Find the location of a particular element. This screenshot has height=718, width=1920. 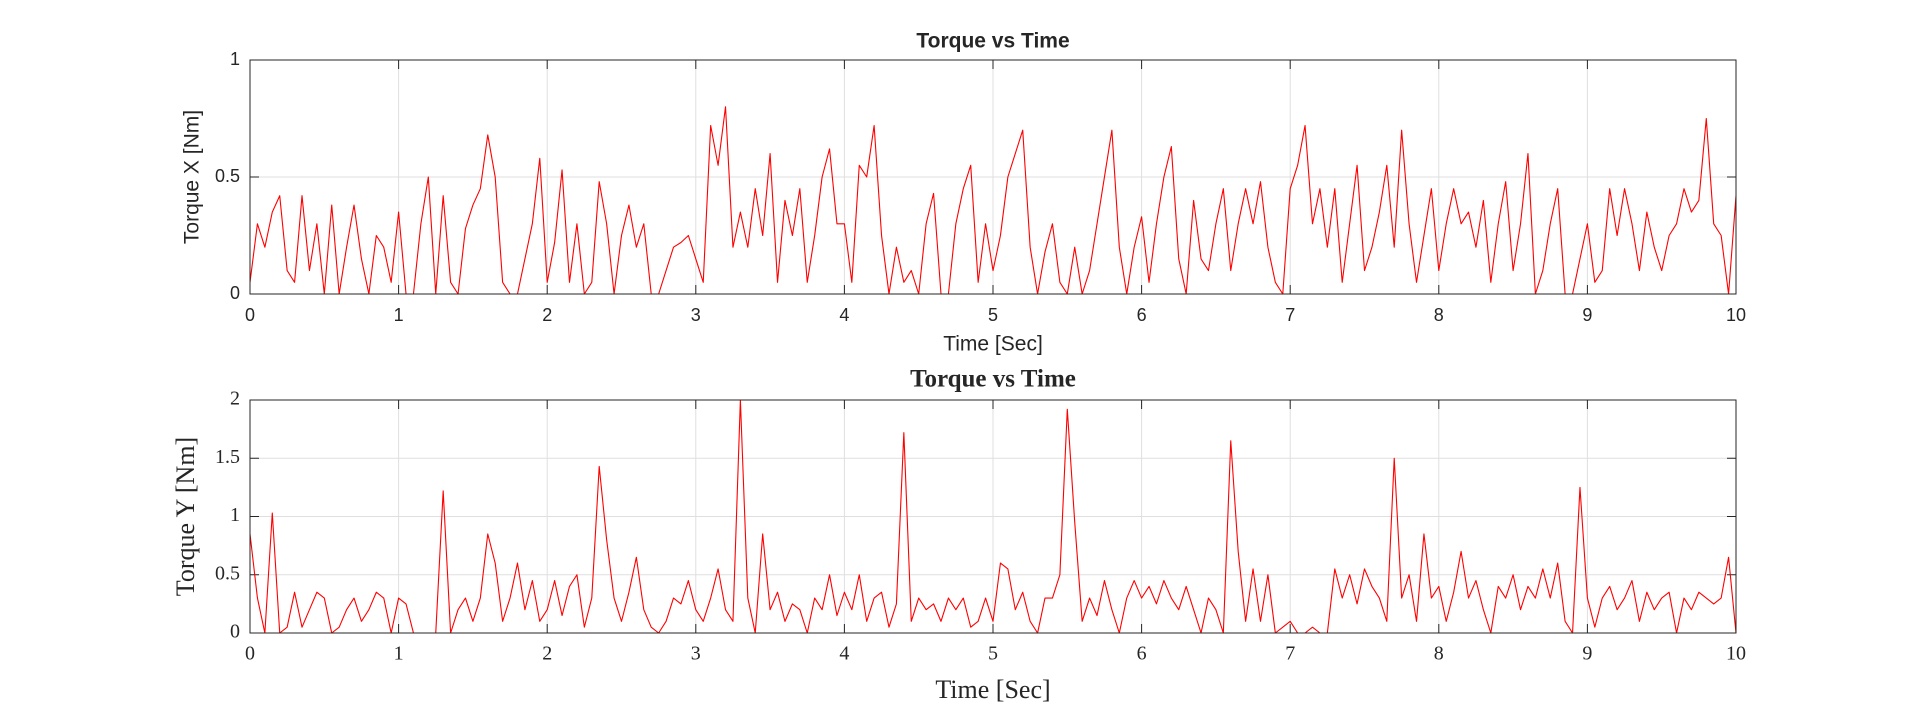

y-tick-label: 1.5 is located at coordinates (227, 457).